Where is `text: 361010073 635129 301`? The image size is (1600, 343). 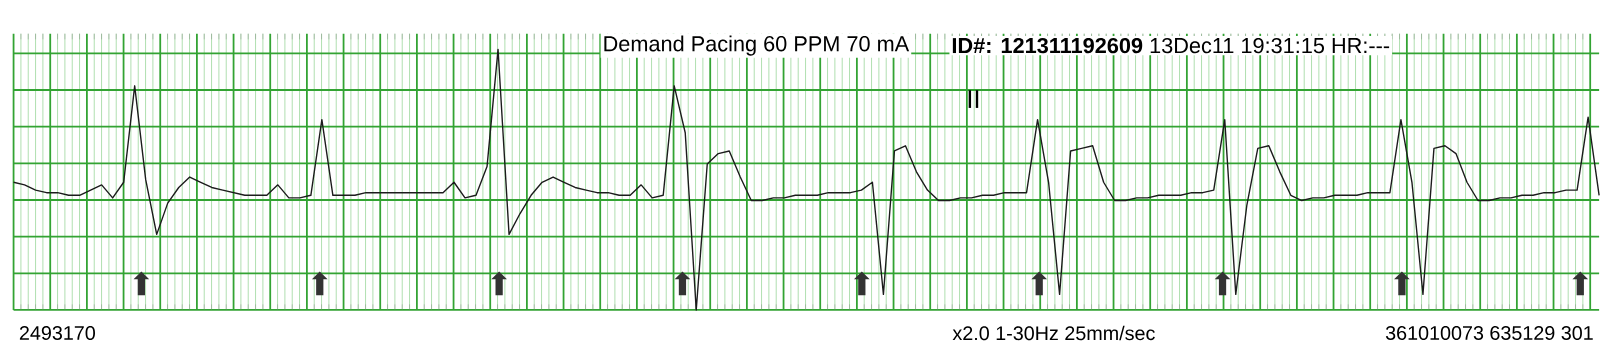
text: 361010073 635129 301 is located at coordinates (1489, 332).